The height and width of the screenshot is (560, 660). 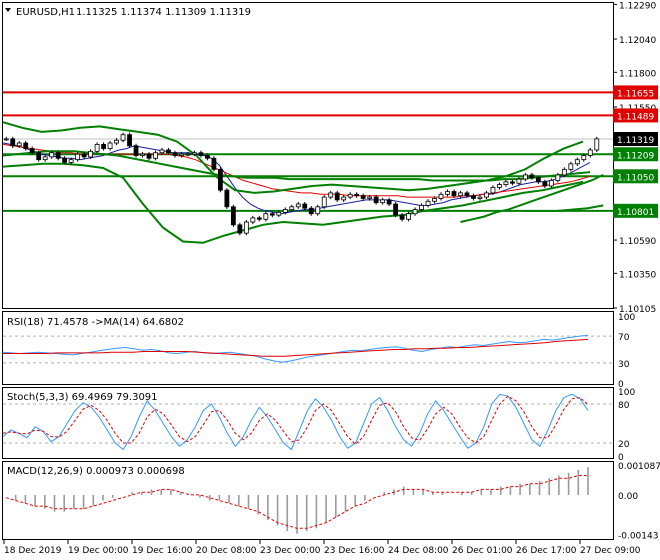 I want to click on rsi-plot: 100 70 30 0, so click(x=318, y=351).